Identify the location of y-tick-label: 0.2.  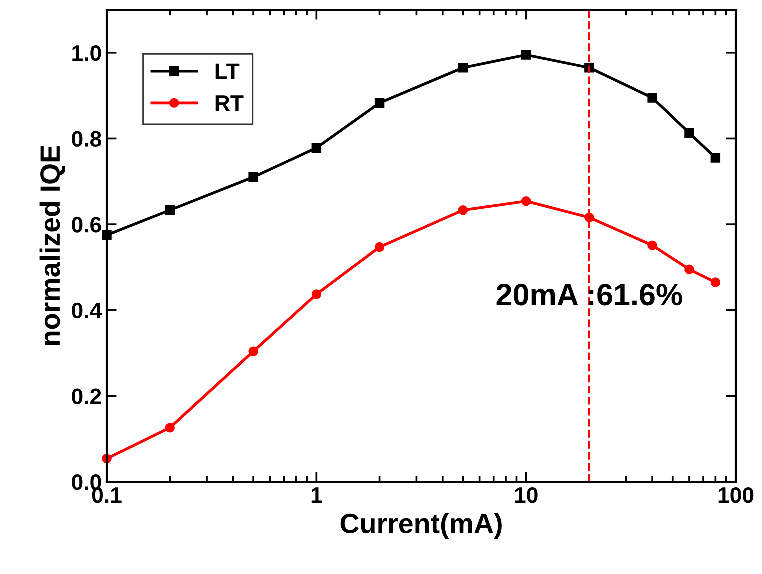
(87, 396).